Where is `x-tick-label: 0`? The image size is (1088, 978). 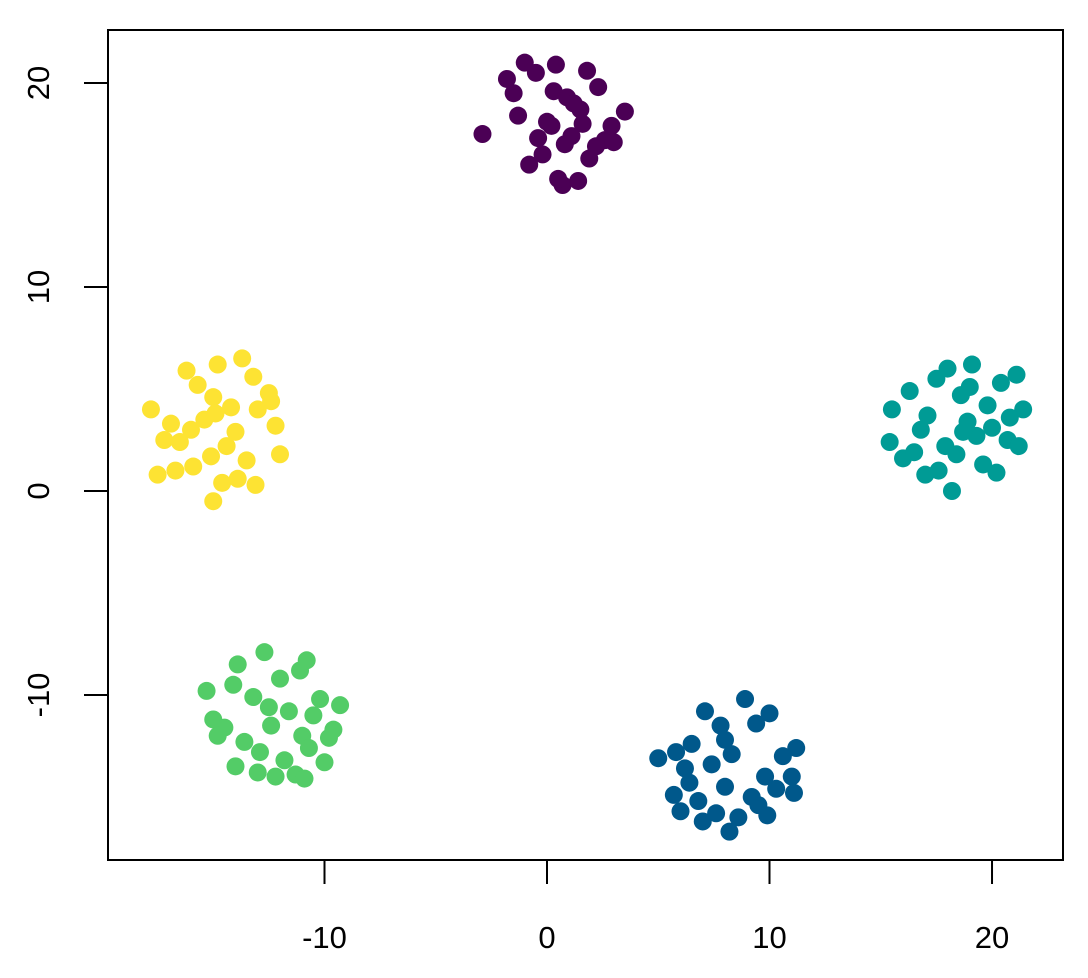 x-tick-label: 0 is located at coordinates (546, 937).